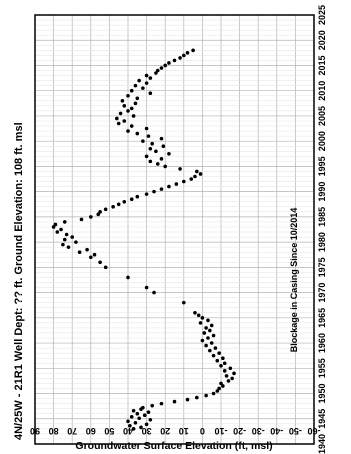  Describe the element at coordinates (322, 242) in the screenshot. I see `x-tick-label: 1980` at that location.